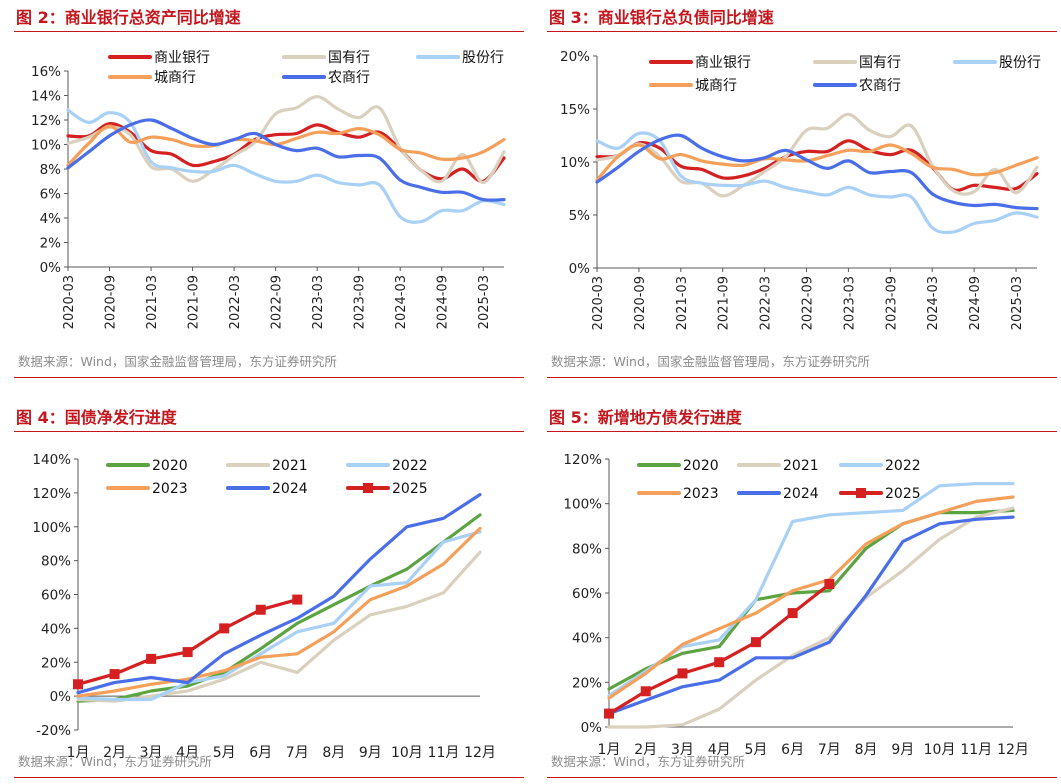 This screenshot has height=784, width=1061. I want to click on series-城商行, so click(817, 162).